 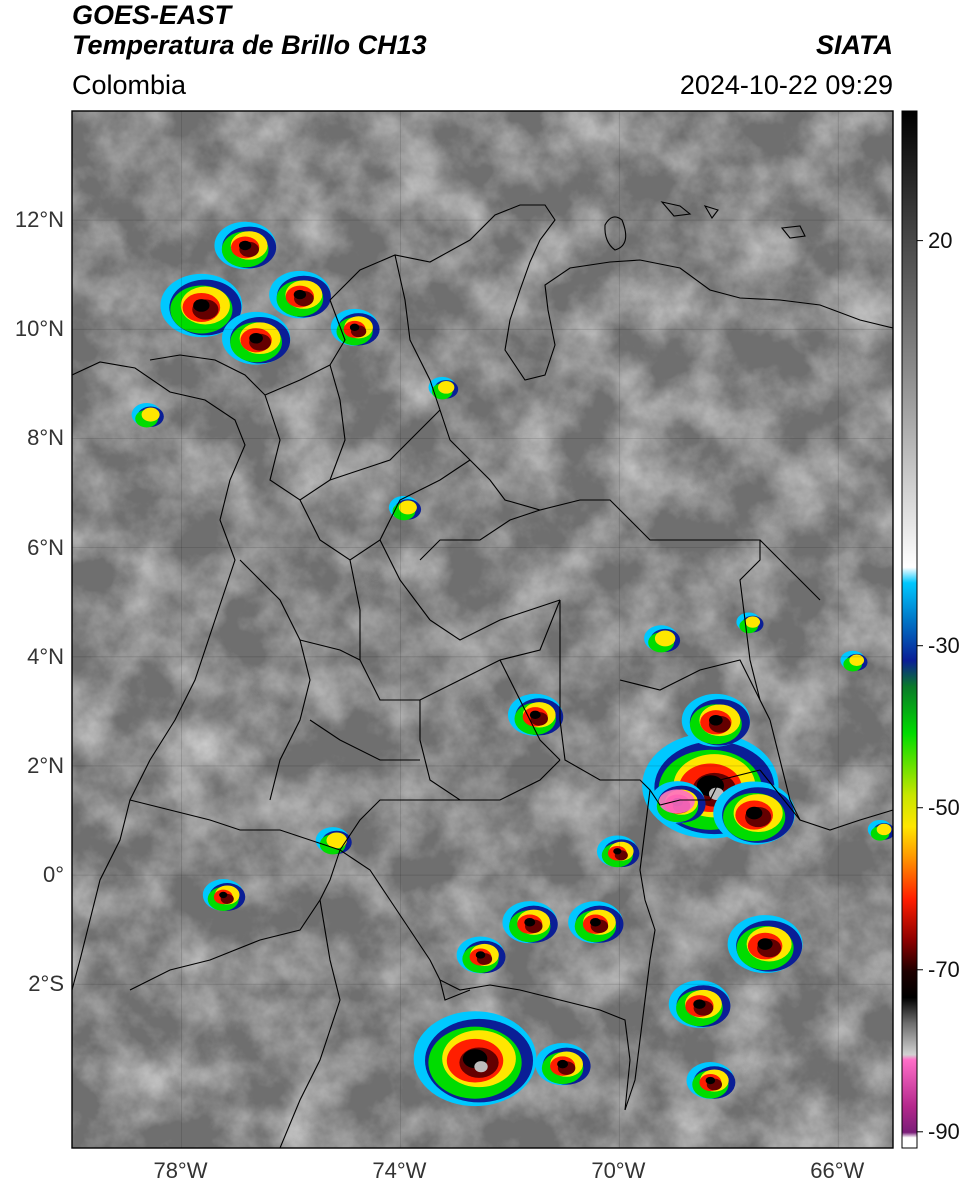 I want to click on colorbar-ticks, so click(x=920, y=686).